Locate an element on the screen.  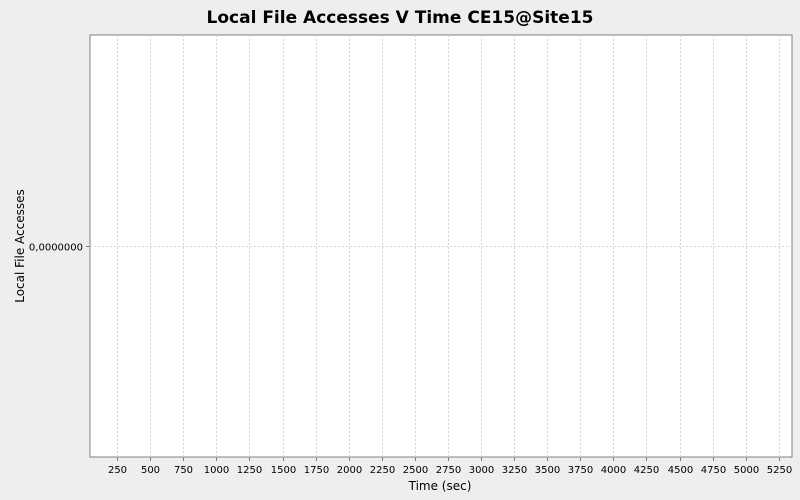
x-tick-label: 5000 is located at coordinates (746, 470).